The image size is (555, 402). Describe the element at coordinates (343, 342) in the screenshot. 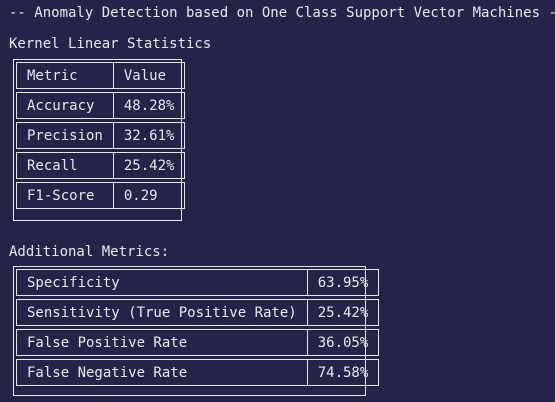

I see `metric-value: 36.05%` at that location.